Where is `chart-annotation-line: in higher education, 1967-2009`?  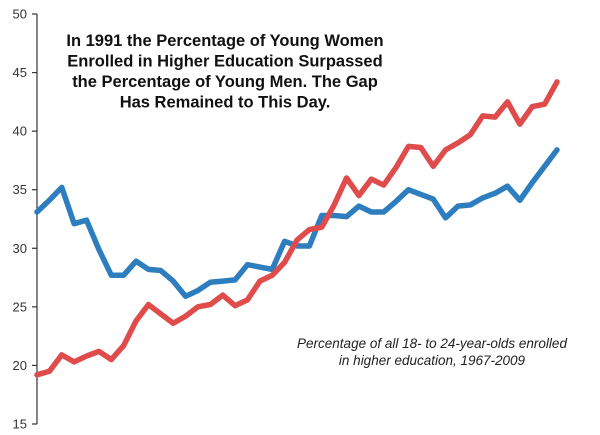 chart-annotation-line: in higher education, 1967-2009 is located at coordinates (432, 360).